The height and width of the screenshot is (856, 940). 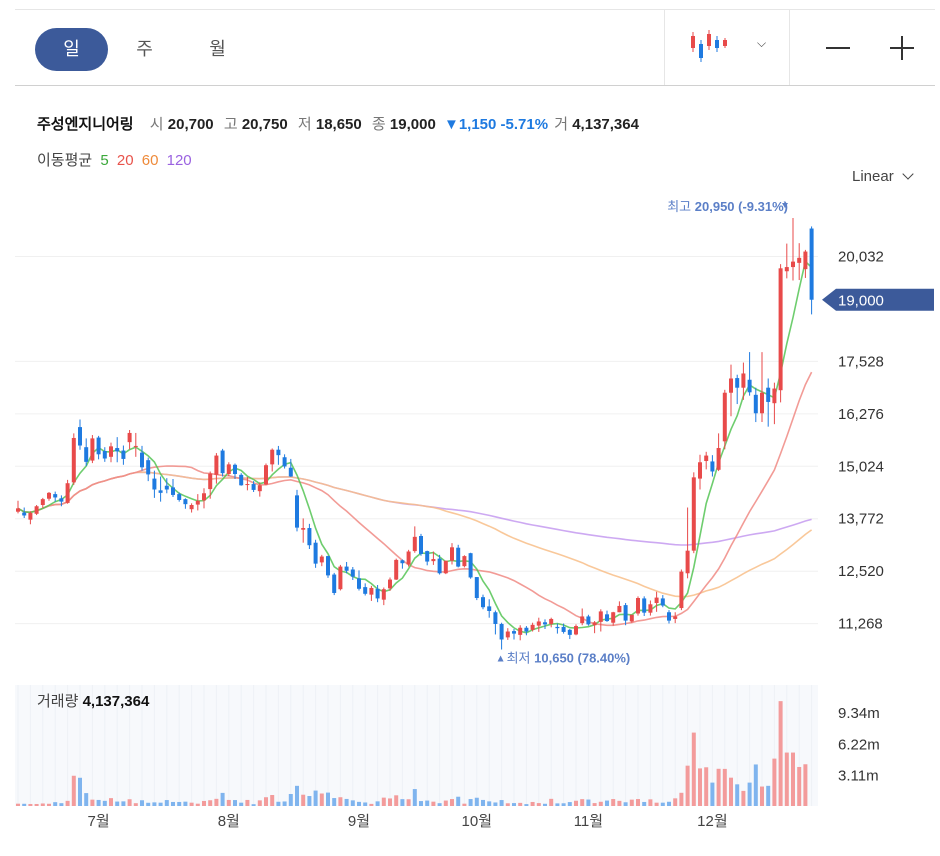 I want to click on tab-month: 월, so click(x=217, y=49).